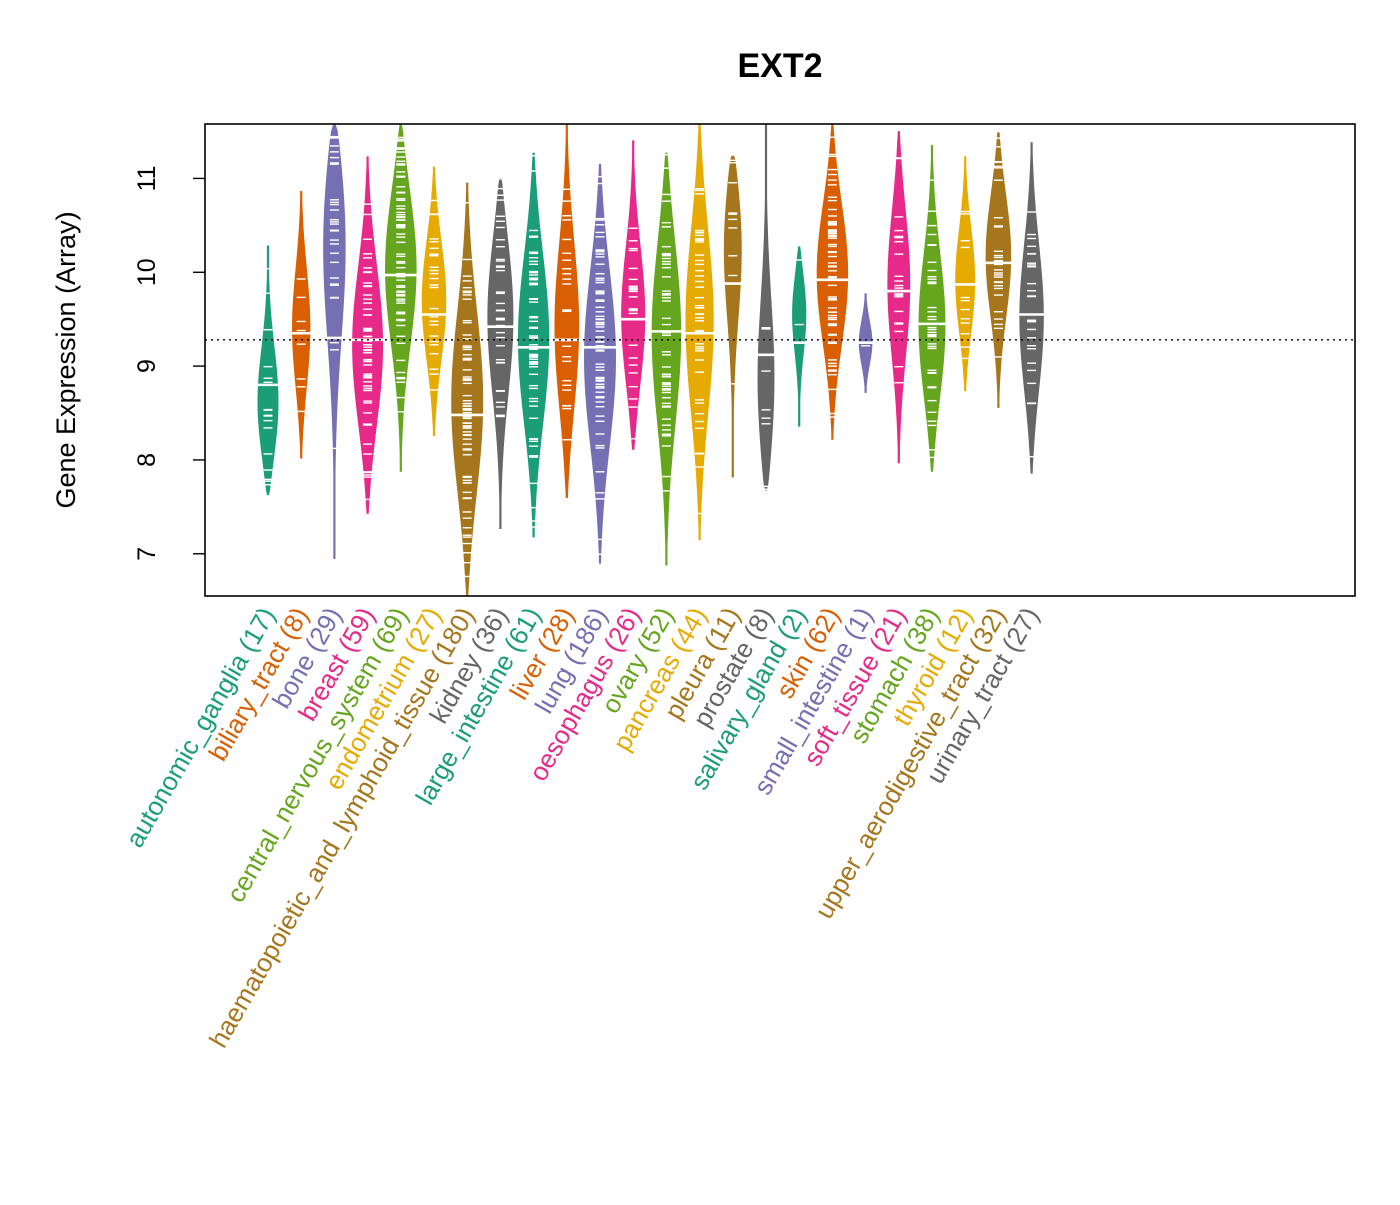 The image size is (1400, 1205). What do you see at coordinates (932, 308) in the screenshot?
I see `bean-stomach` at bounding box center [932, 308].